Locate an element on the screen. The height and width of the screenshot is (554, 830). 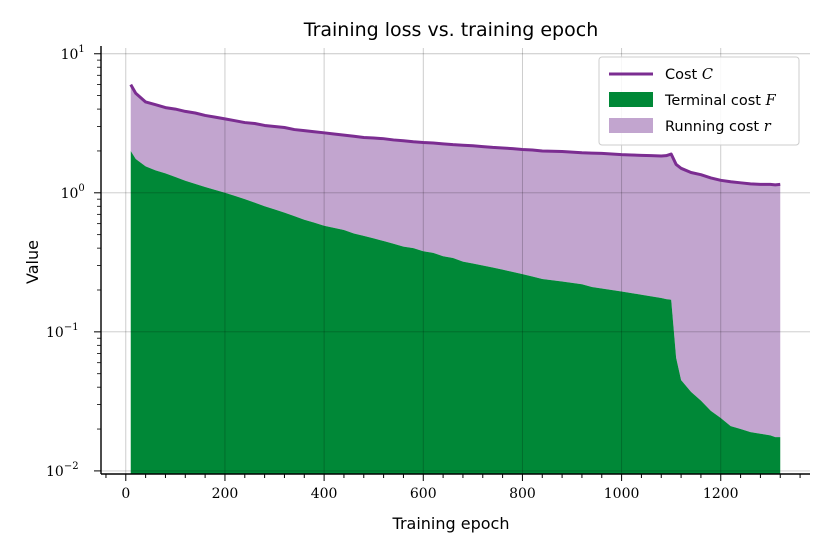
x-tick-label: 400 is located at coordinates (324, 494).